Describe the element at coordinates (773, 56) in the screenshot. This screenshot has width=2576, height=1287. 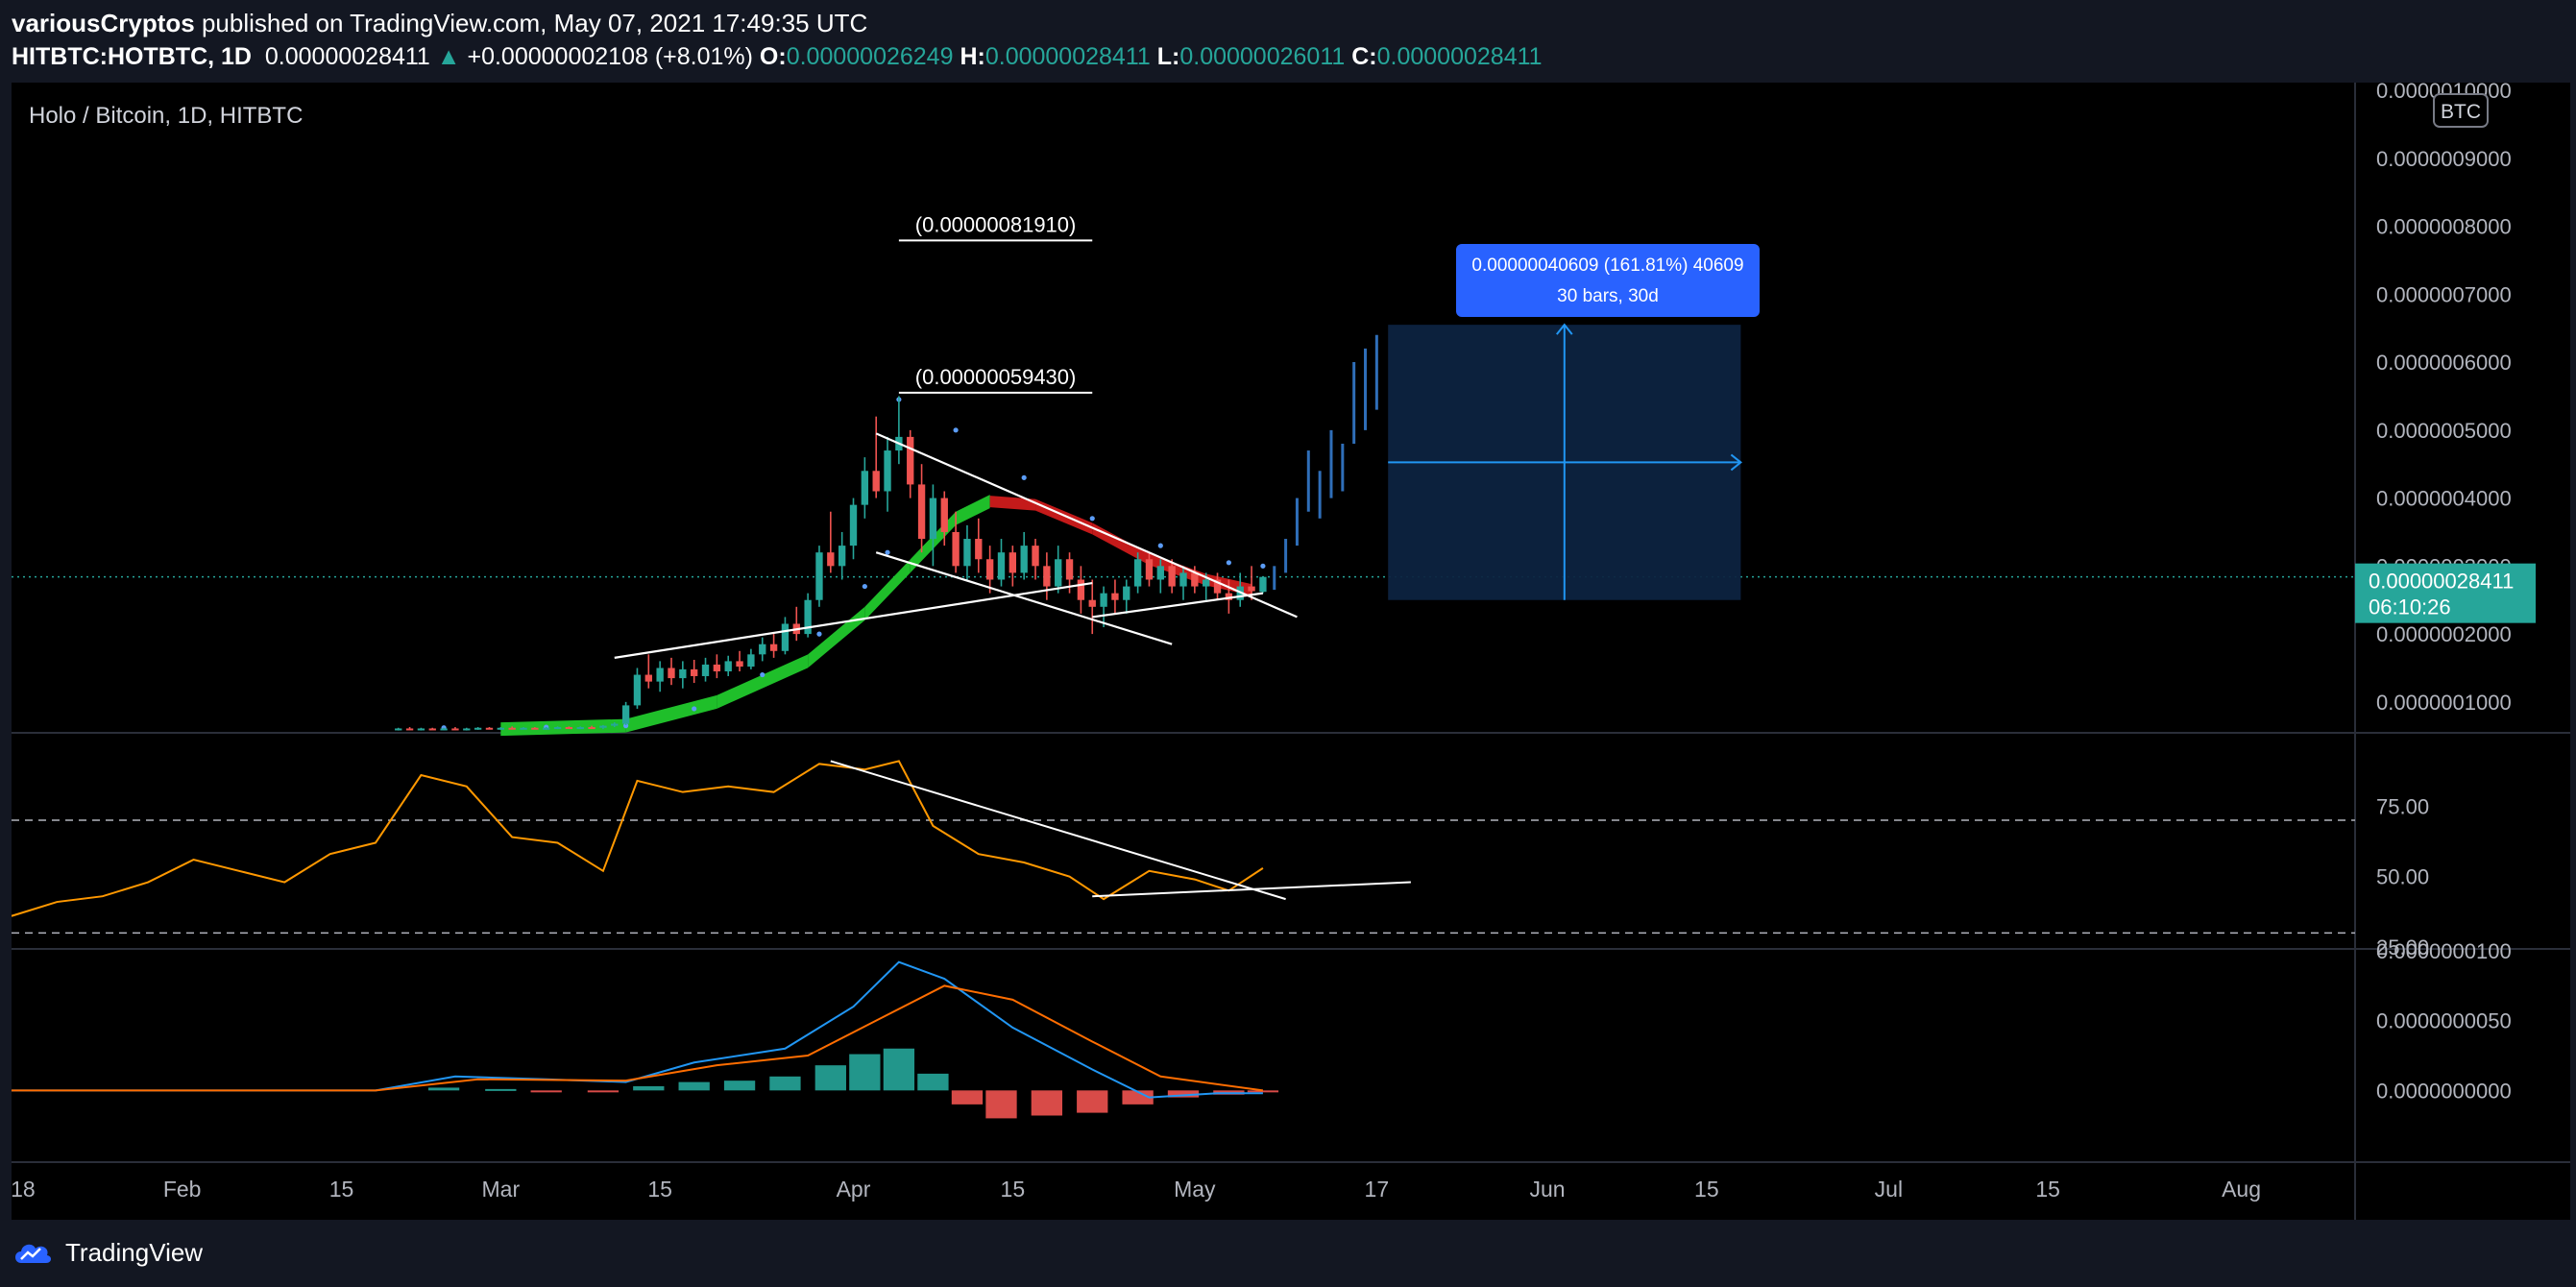
I see `open-label: O:` at that location.